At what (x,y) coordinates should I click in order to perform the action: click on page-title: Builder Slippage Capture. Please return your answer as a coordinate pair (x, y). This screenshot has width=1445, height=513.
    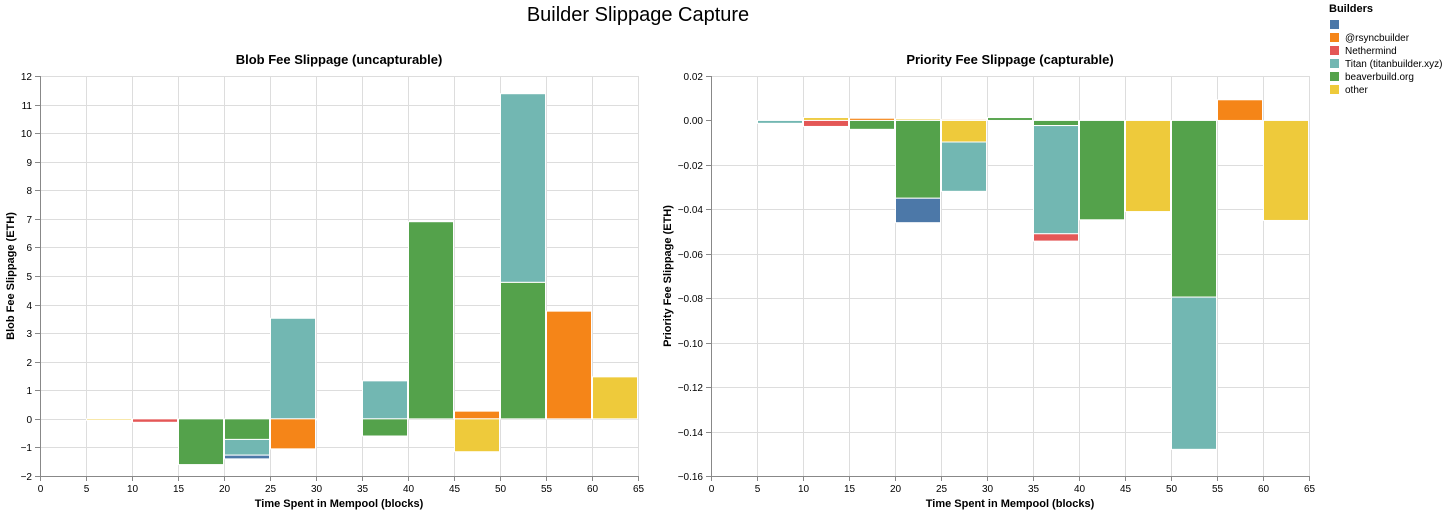
    Looking at the image, I should click on (638, 15).